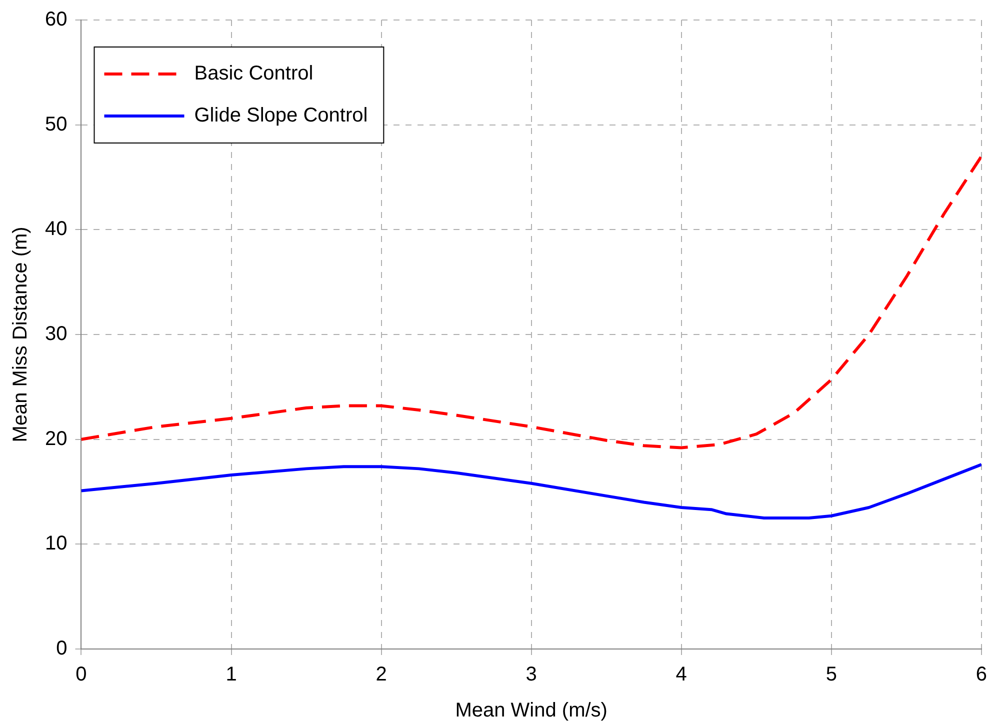  Describe the element at coordinates (531, 675) in the screenshot. I see `x-tick-label: 3` at that location.